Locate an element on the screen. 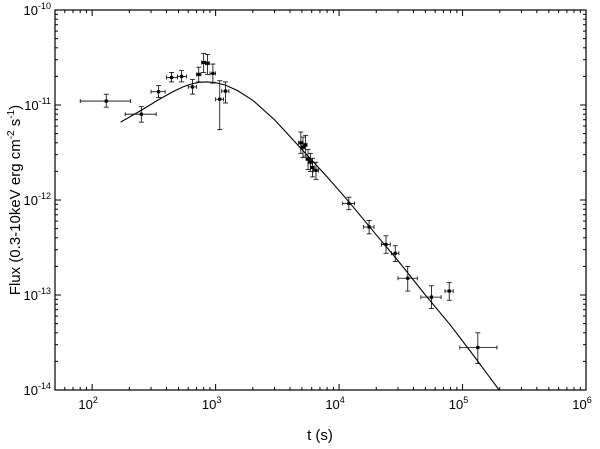 This screenshot has height=449, width=600. x-tick-label: 10⁴ is located at coordinates (334, 403).